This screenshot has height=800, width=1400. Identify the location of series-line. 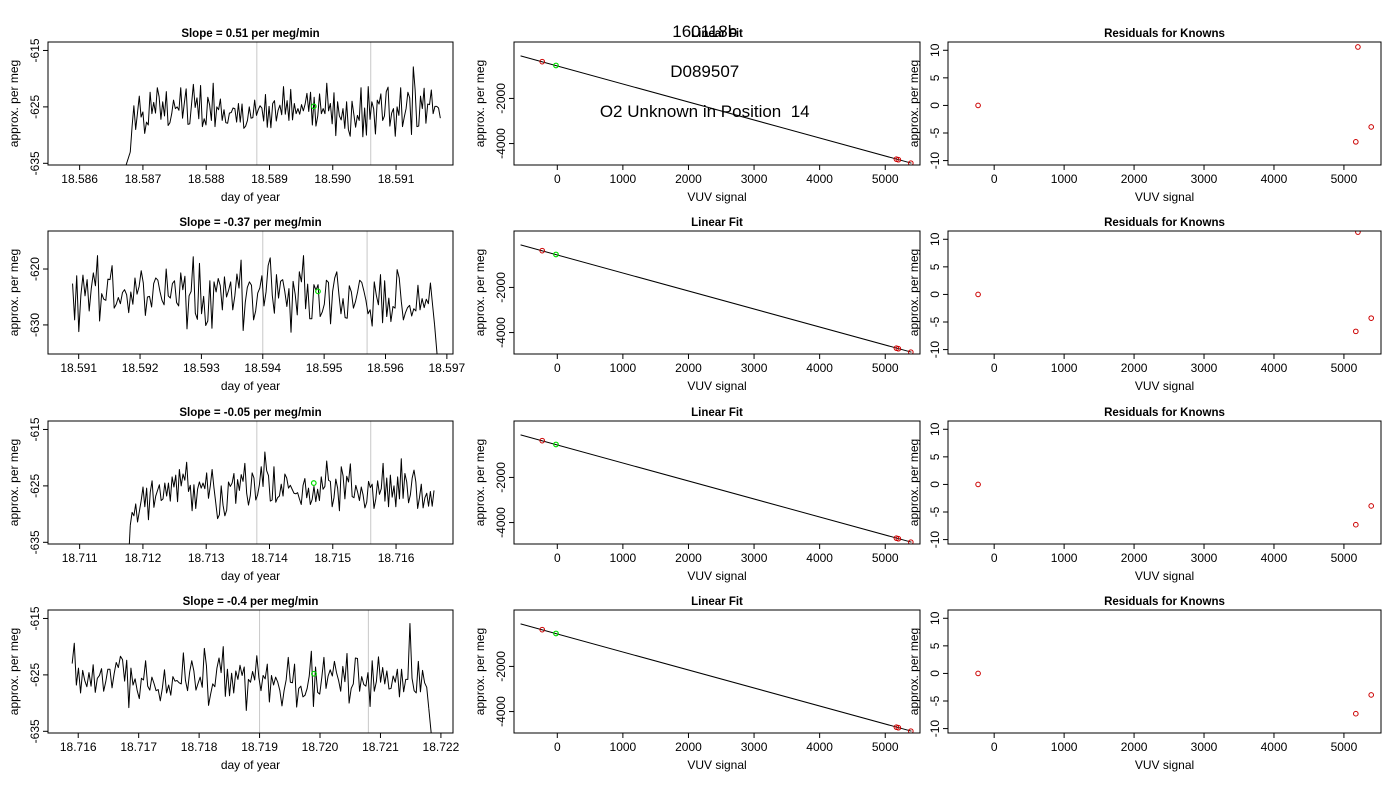
(250, 667).